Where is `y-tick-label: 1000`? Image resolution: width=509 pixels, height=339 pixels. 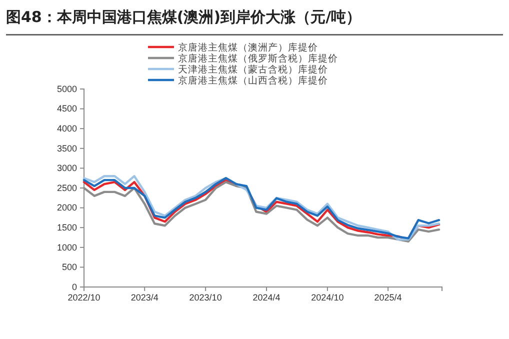
y-tick-label: 1000 is located at coordinates (66, 247).